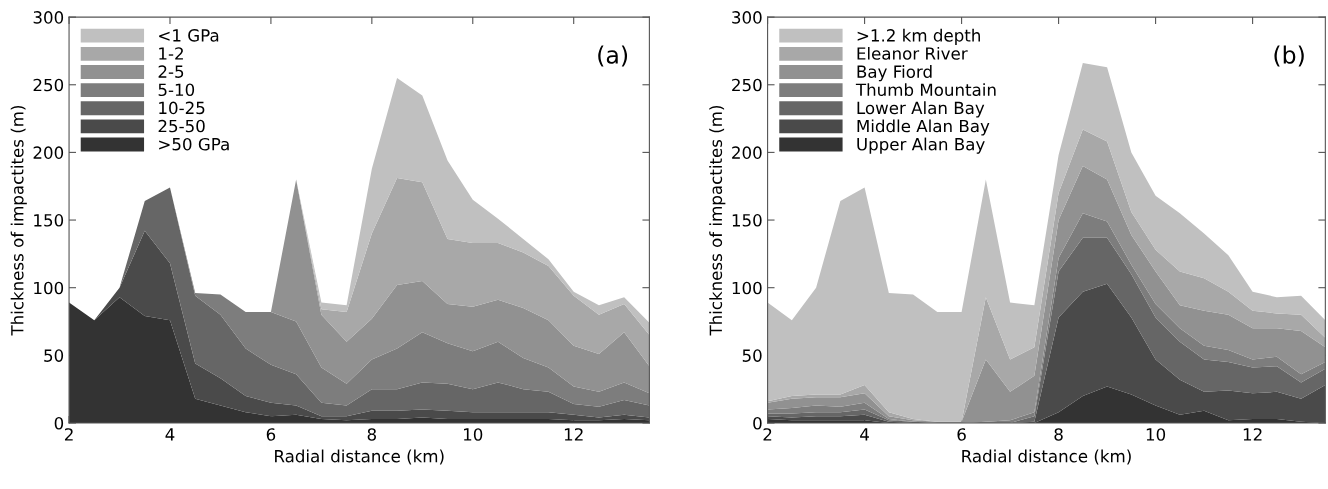  What do you see at coordinates (921, 145) in the screenshot?
I see `legend-label: Upper Alan Bay` at bounding box center [921, 145].